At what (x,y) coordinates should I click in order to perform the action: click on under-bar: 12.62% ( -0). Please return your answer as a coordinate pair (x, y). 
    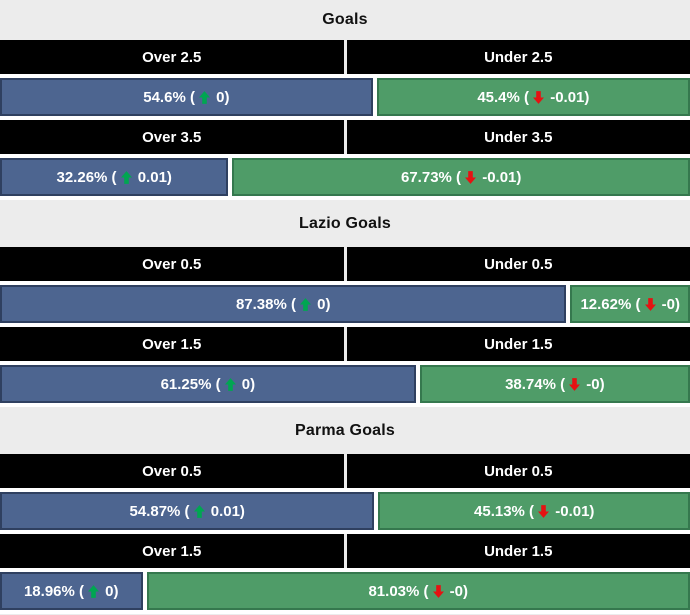
    Looking at the image, I should click on (630, 304).